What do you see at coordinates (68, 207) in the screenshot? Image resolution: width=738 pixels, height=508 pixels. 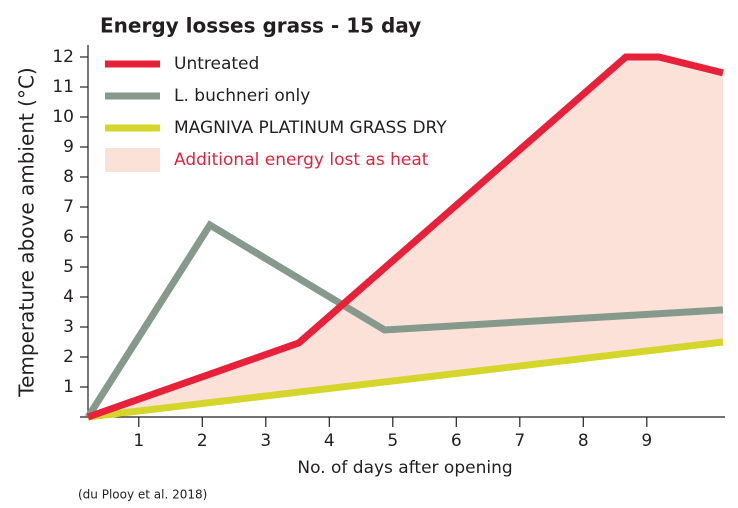 I see `y-tick-label: 7` at bounding box center [68, 207].